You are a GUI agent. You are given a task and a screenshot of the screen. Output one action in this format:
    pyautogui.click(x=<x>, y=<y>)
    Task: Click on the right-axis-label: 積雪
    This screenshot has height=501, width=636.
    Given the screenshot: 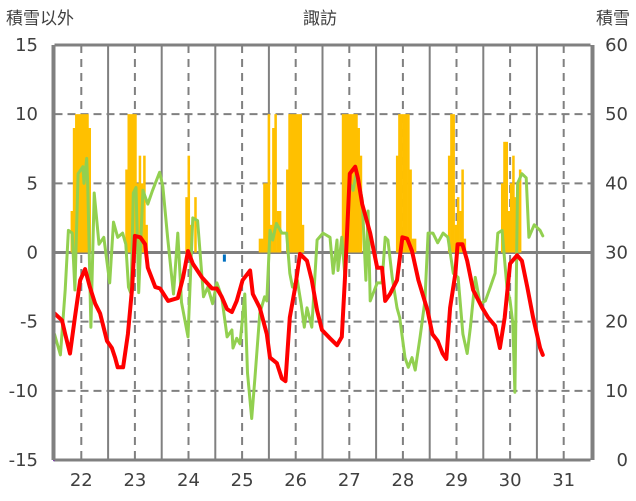 What is the action you would take?
    pyautogui.click(x=613, y=19)
    